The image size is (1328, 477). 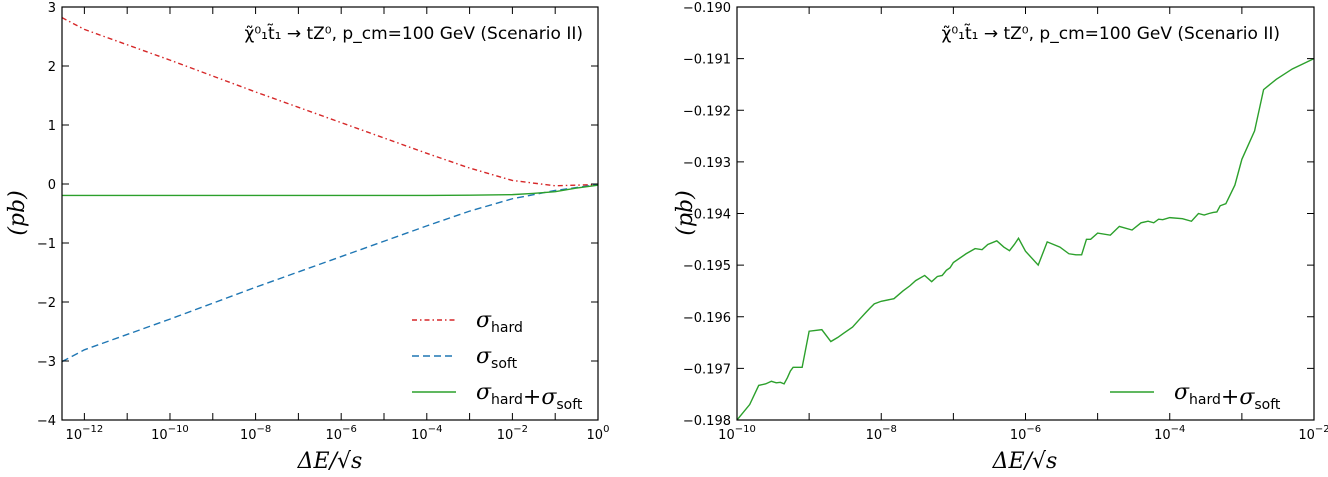 I want to click on x-tick-label: 10⁰, so click(x=598, y=433).